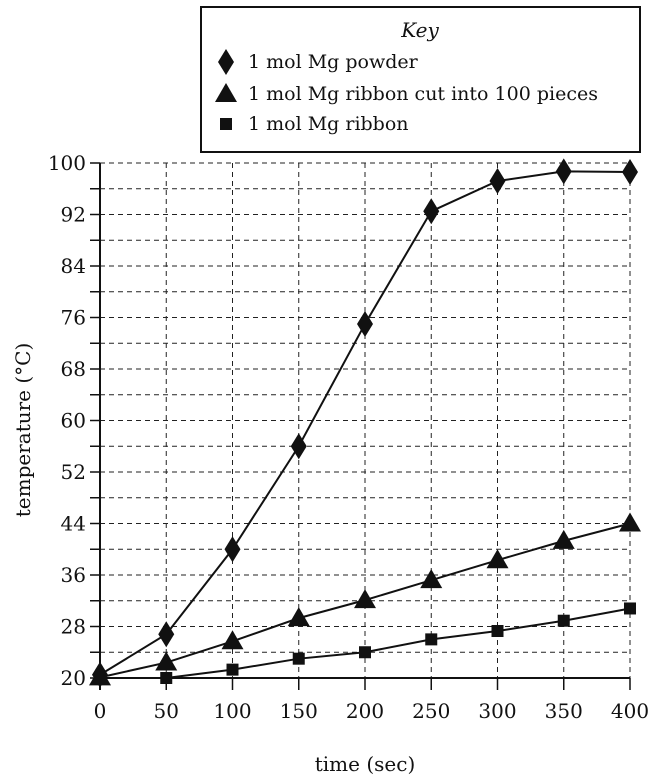  I want to click on legend-marker-triangle, so click(226, 92).